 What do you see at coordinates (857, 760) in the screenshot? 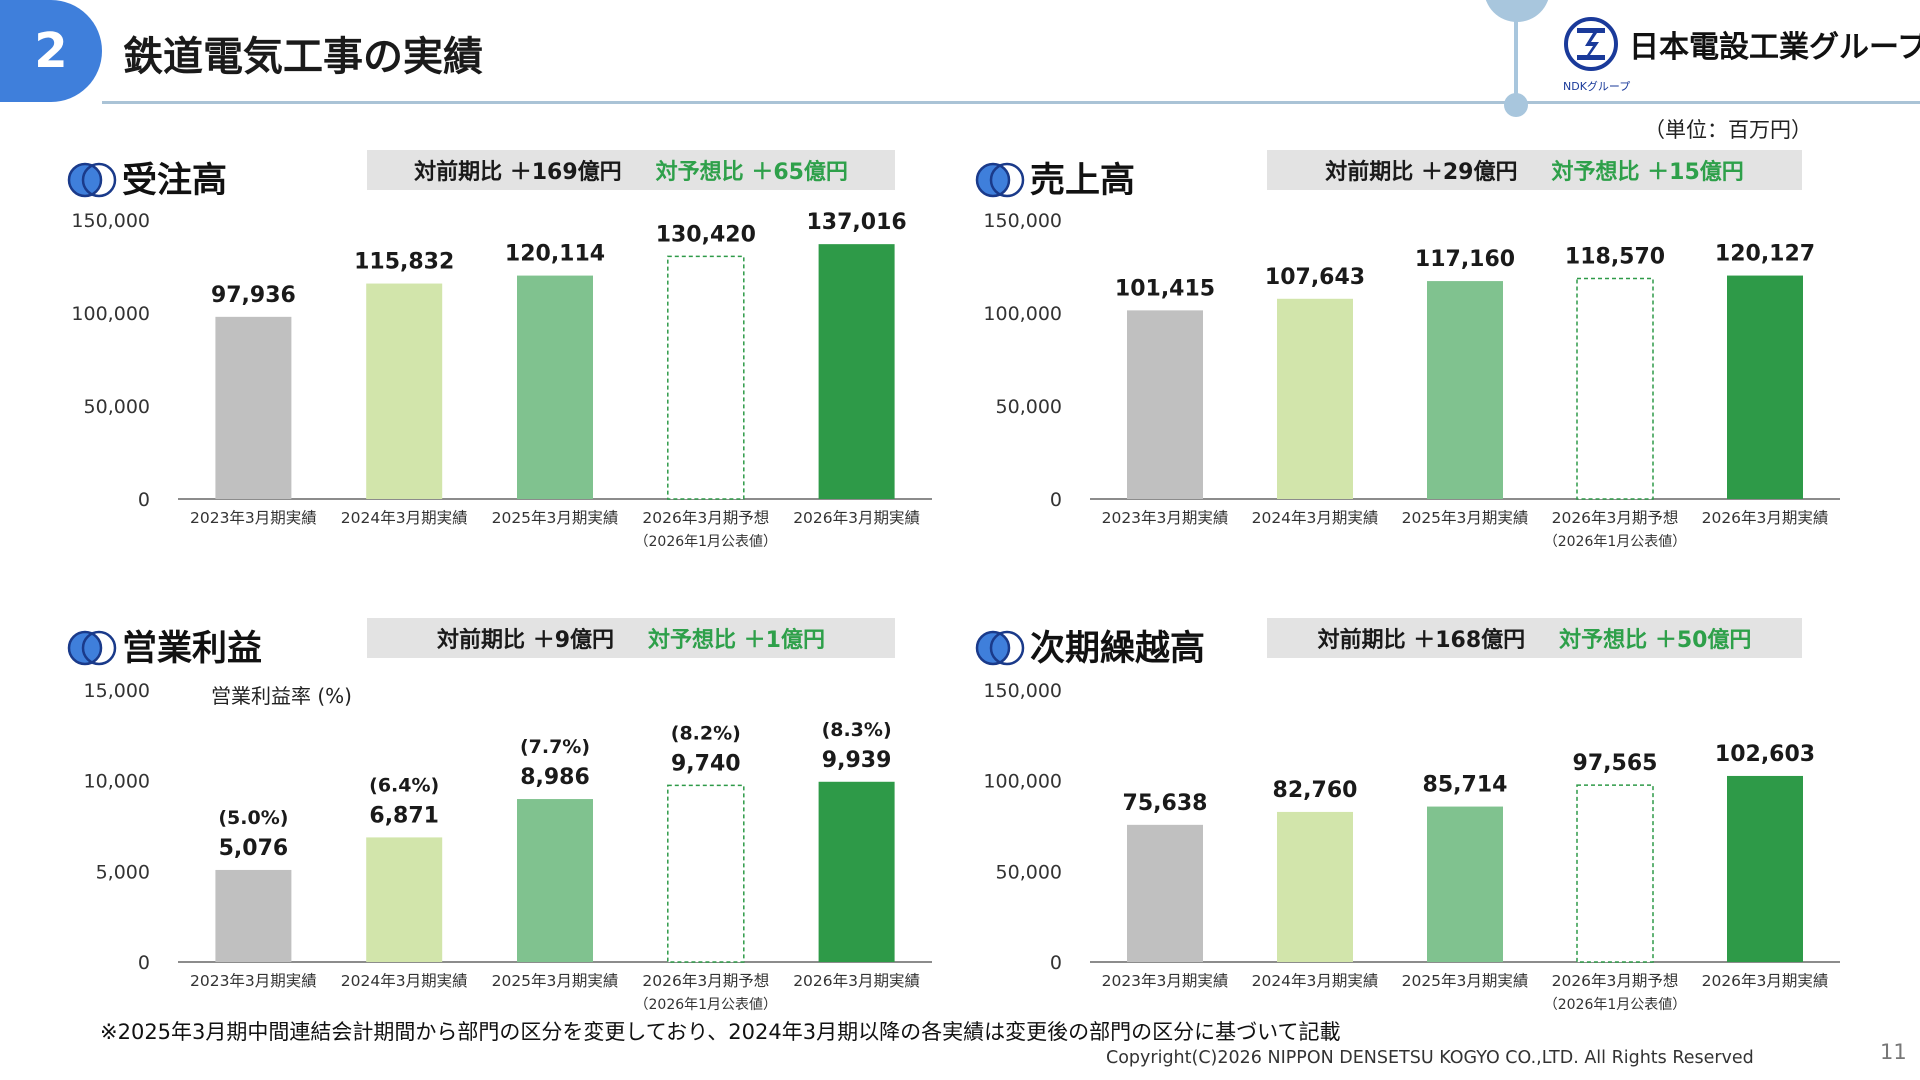
I see `bar-value-label: 9,939` at bounding box center [857, 760].